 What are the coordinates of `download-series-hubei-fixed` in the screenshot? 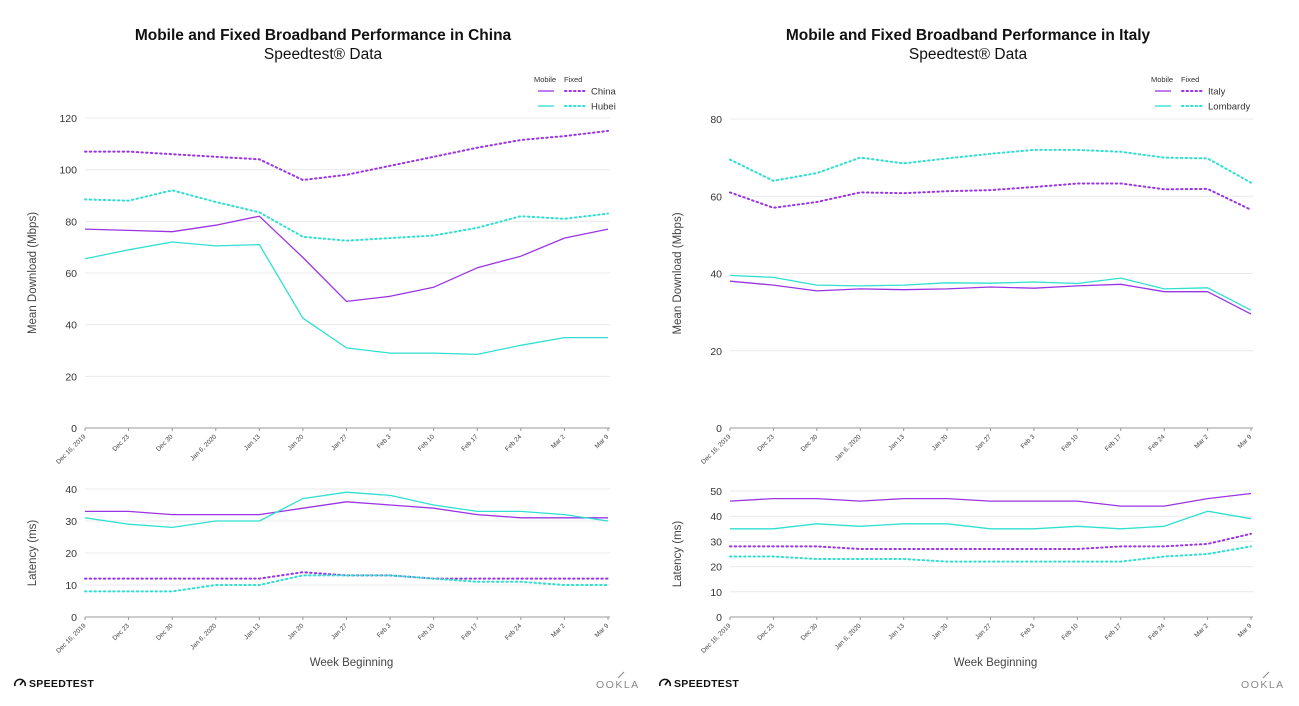 It's located at (346, 215).